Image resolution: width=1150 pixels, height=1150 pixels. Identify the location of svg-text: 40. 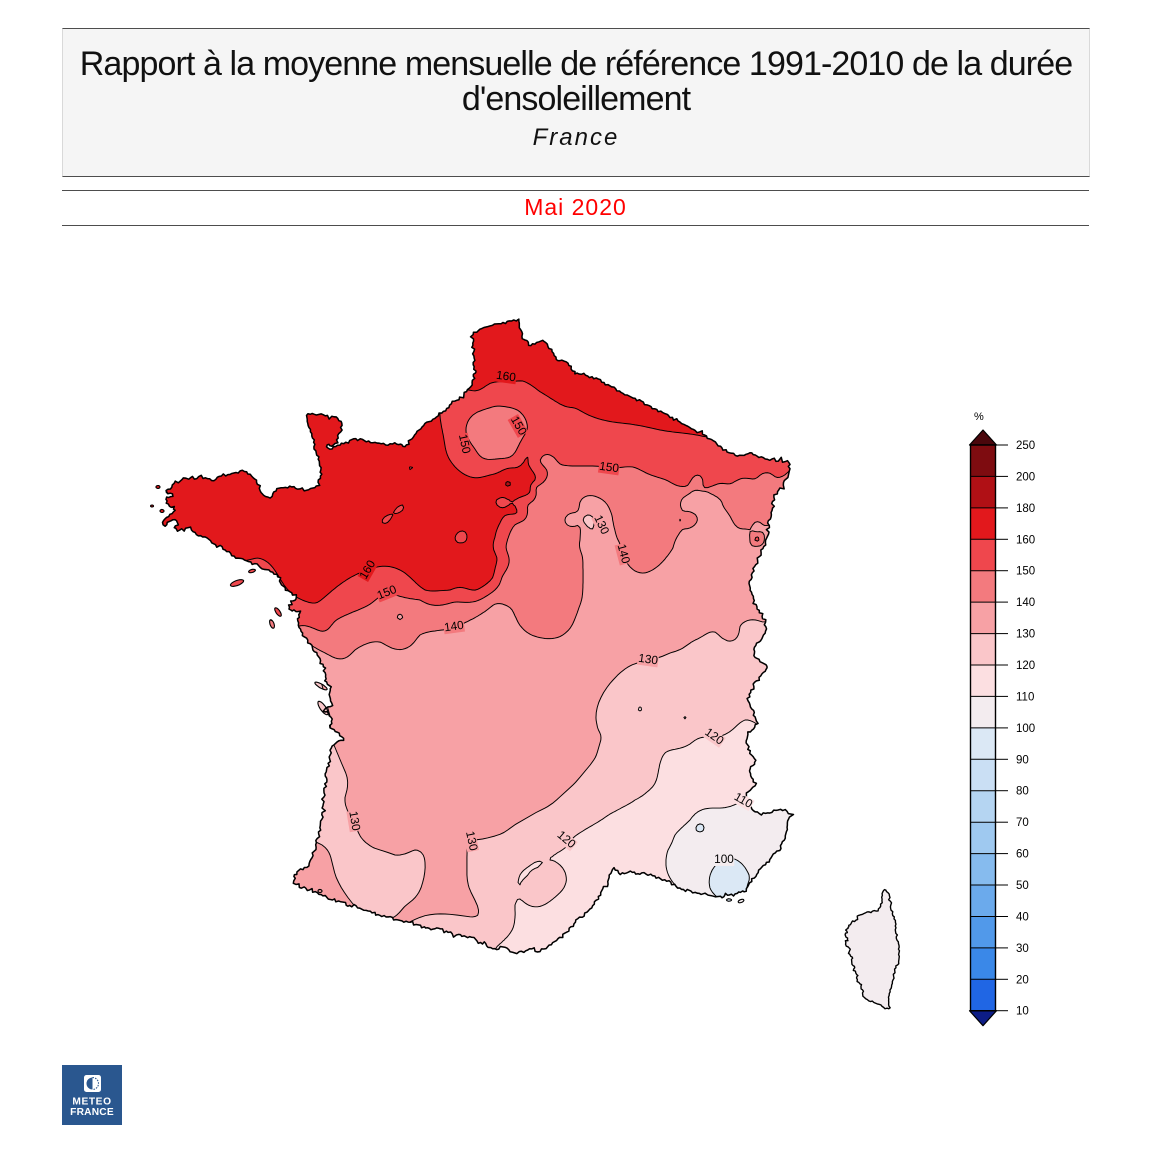
(1022, 918).